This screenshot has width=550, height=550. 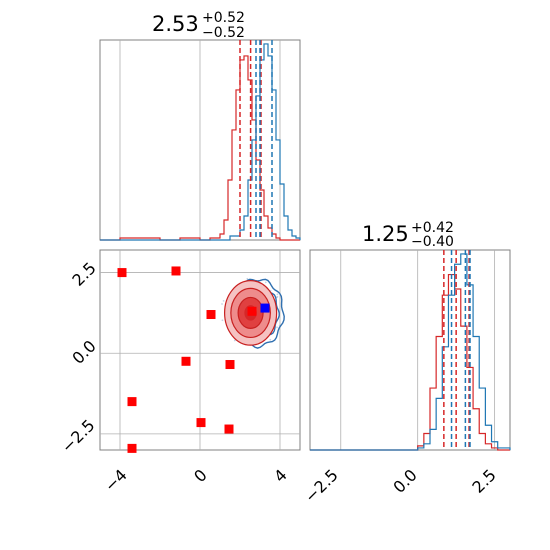 I want to click on top-left-title-minus: −0.52, so click(x=223, y=33).